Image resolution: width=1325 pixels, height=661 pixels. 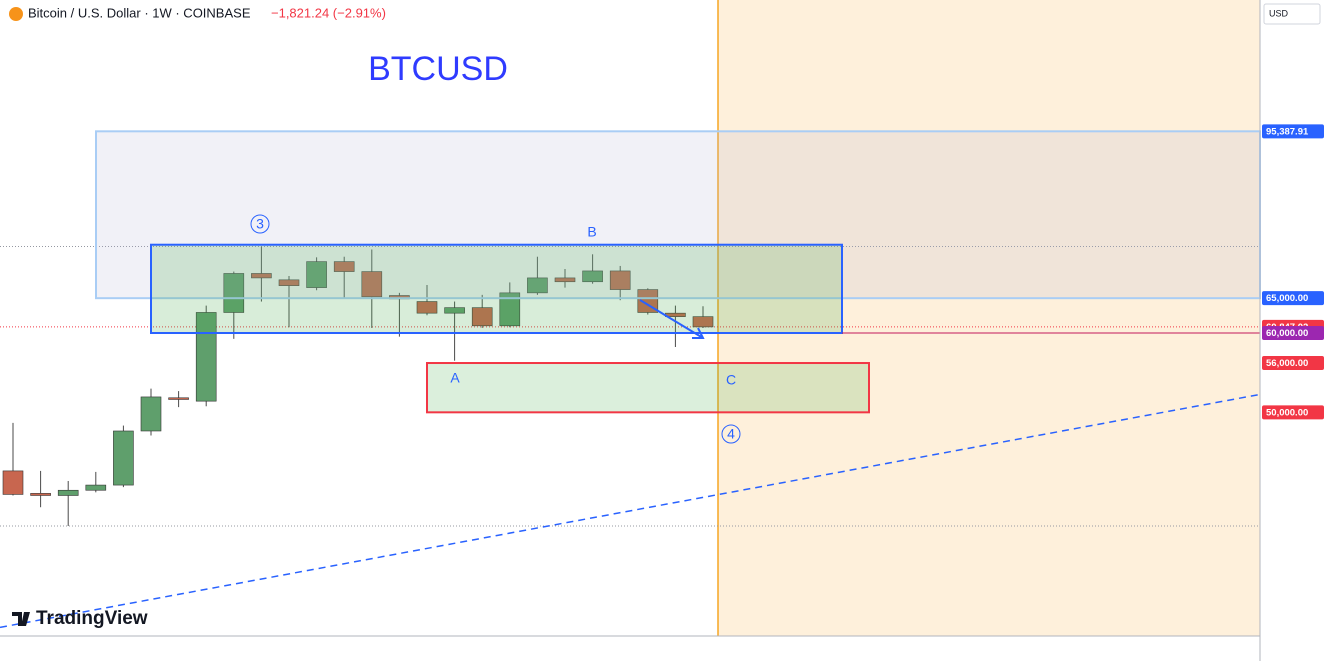 I want to click on currency-box, so click(x=1292, y=14).